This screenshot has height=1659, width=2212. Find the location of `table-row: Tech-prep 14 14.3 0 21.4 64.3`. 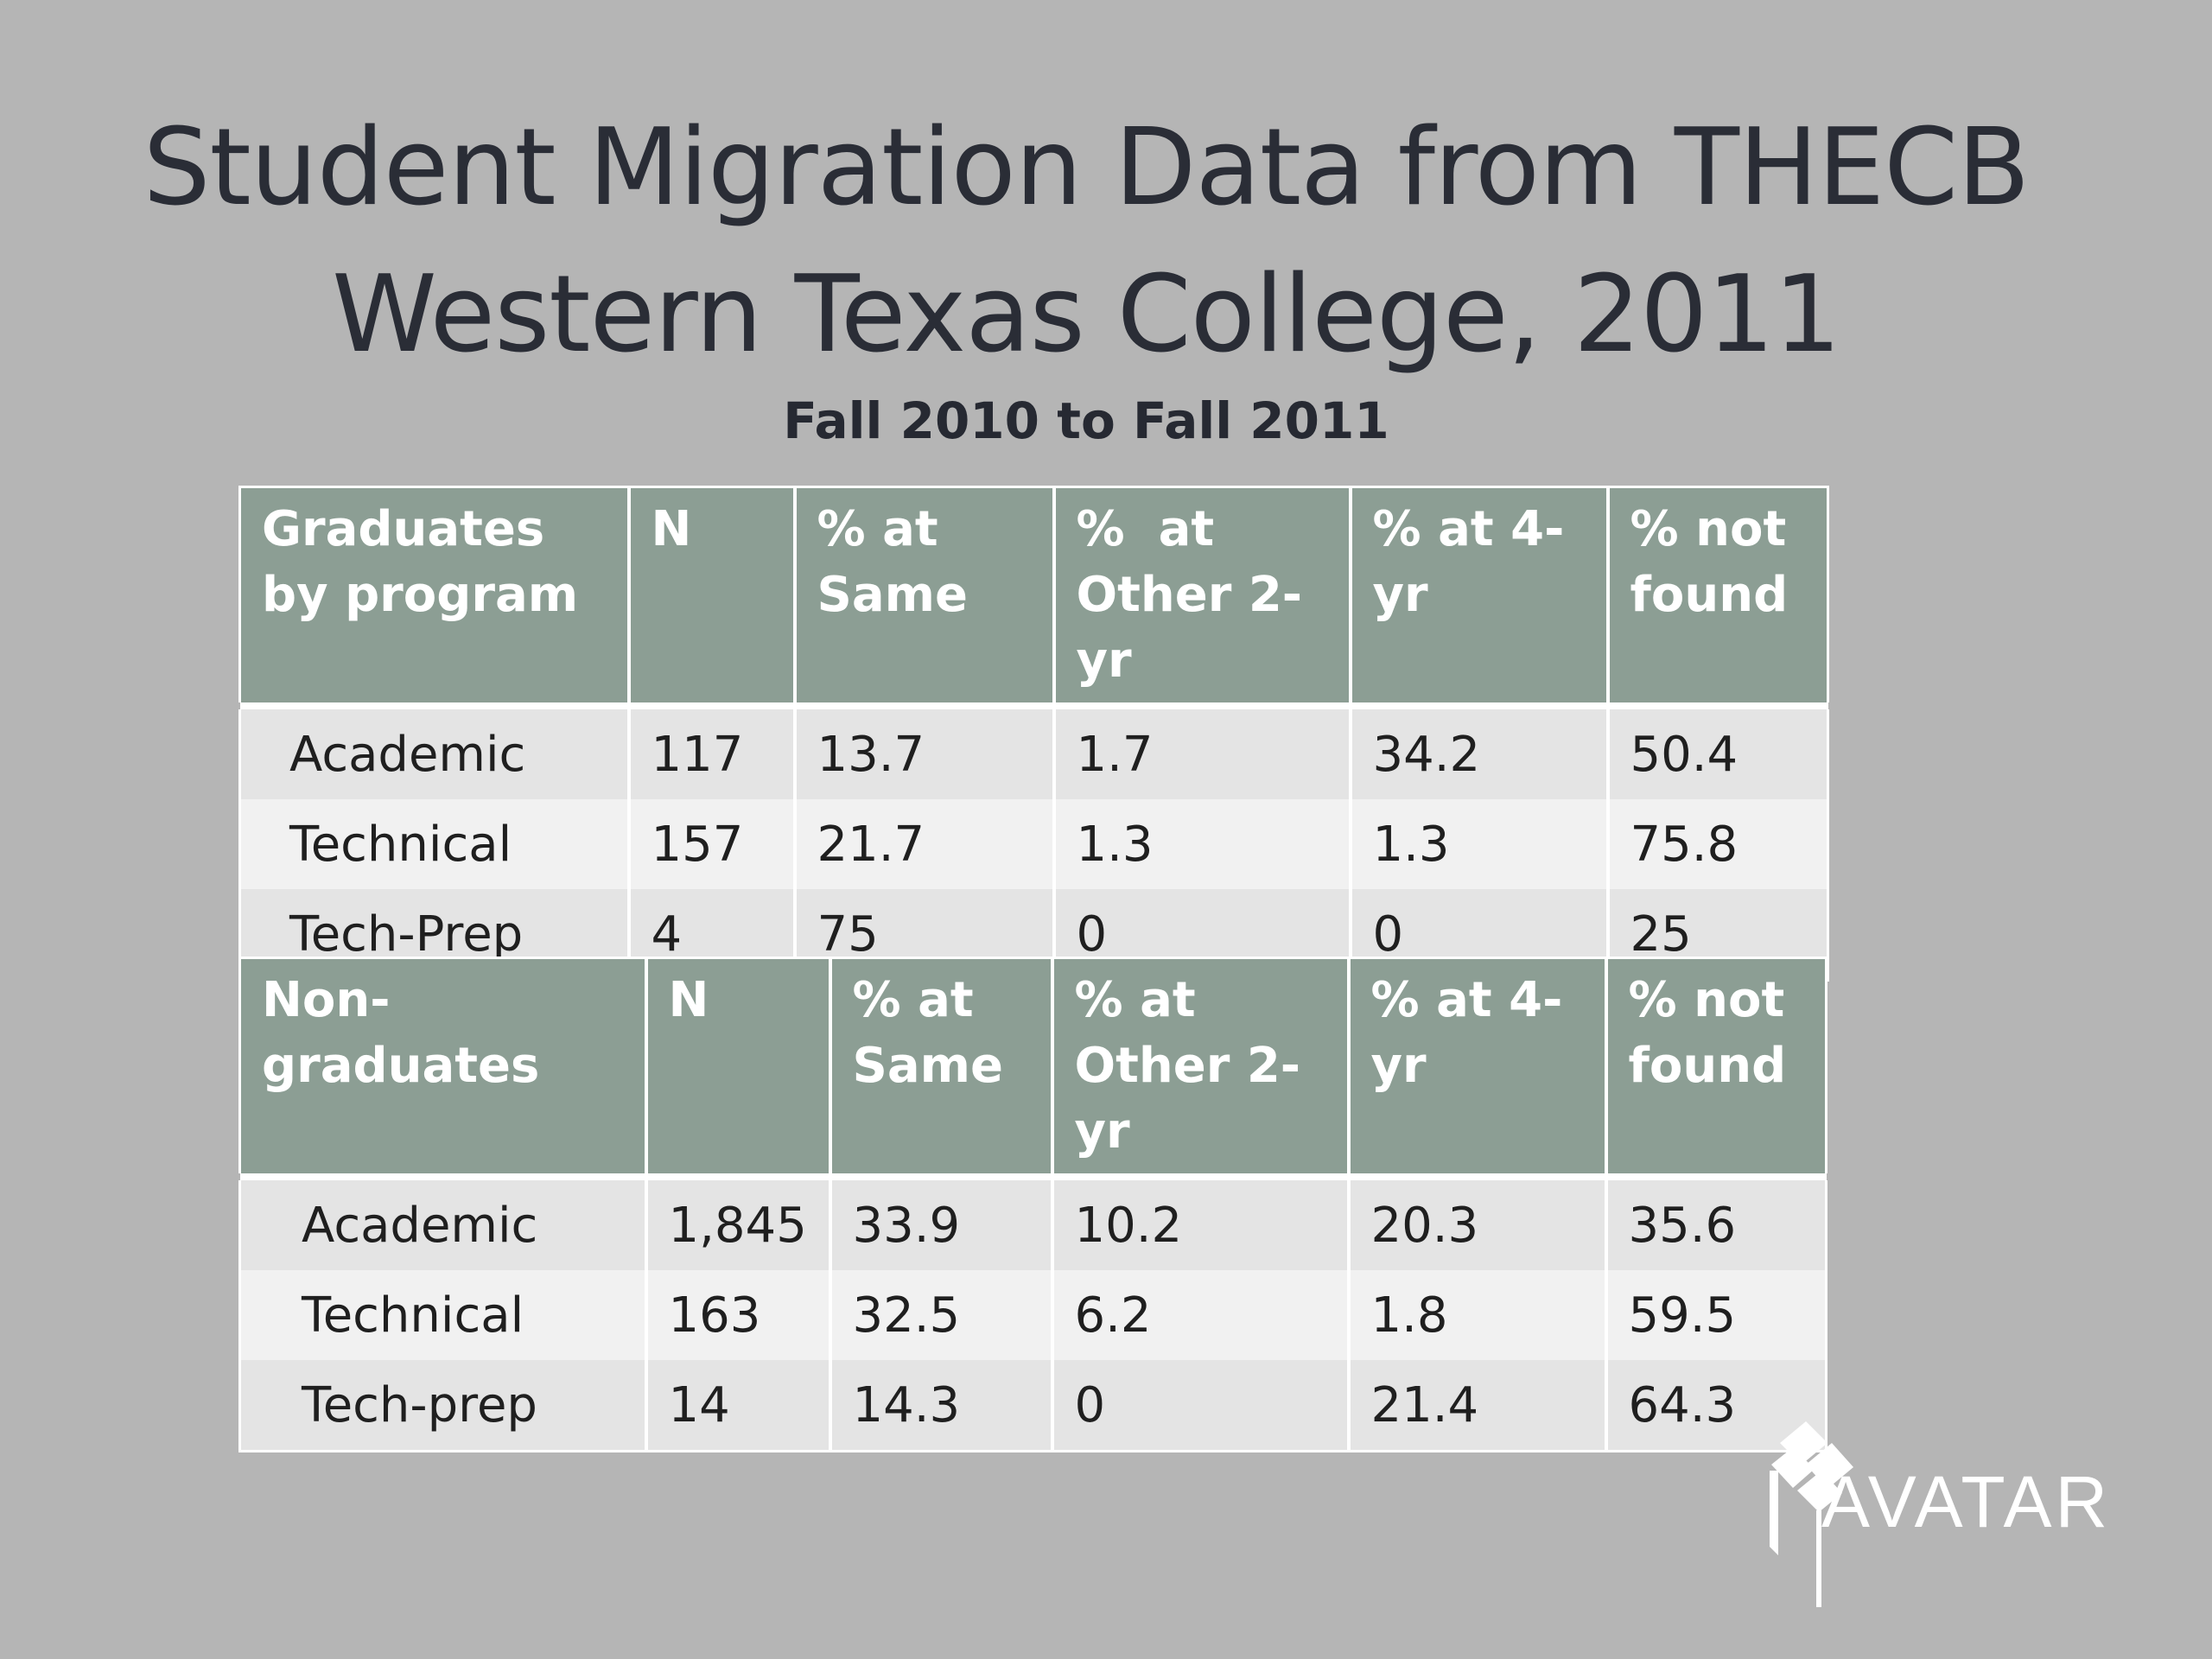

table-row: Tech-prep 14 14.3 0 21.4 64.3 is located at coordinates (1032, 1406).